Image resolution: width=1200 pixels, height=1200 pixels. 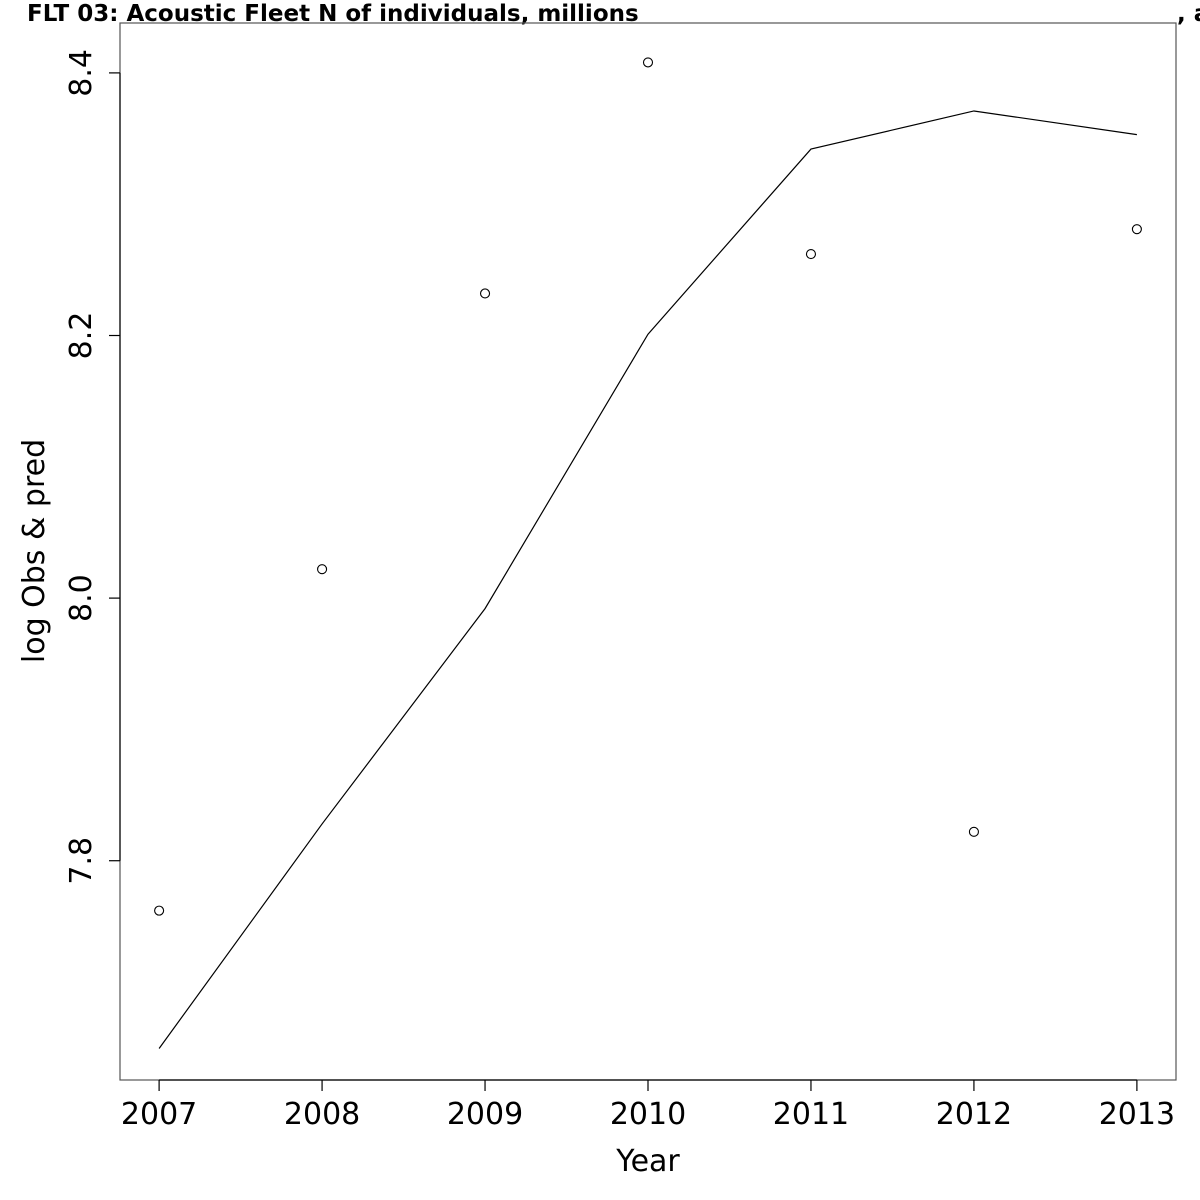 What do you see at coordinates (973, 831) in the screenshot?
I see `observed-point-2012` at bounding box center [973, 831].